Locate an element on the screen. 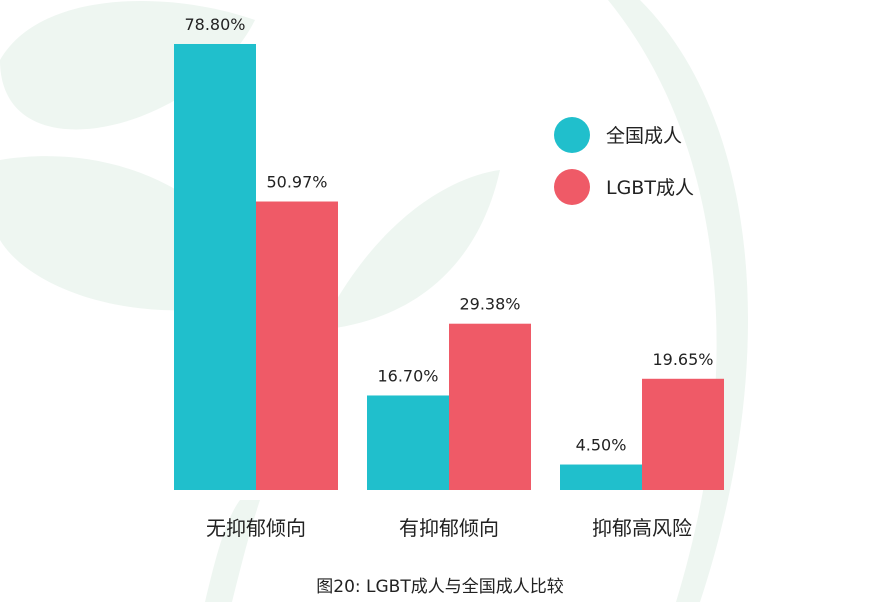 Image resolution: width=880 pixels, height=602 pixels. value-label-national-1: 78.80% is located at coordinates (214, 24).